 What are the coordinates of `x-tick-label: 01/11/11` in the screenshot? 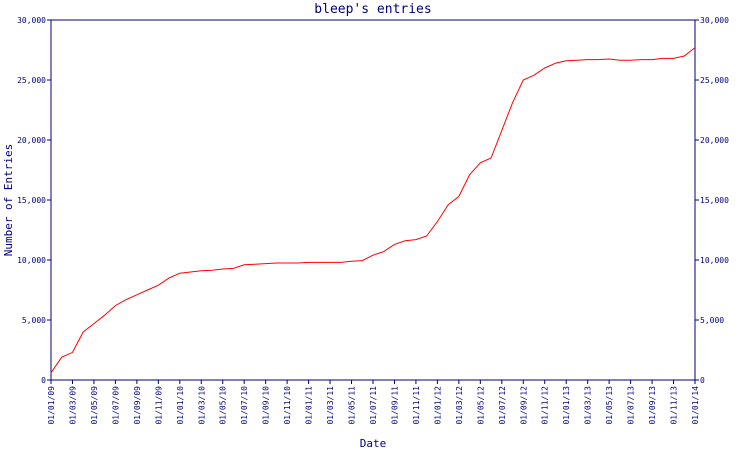 It's located at (416, 405).